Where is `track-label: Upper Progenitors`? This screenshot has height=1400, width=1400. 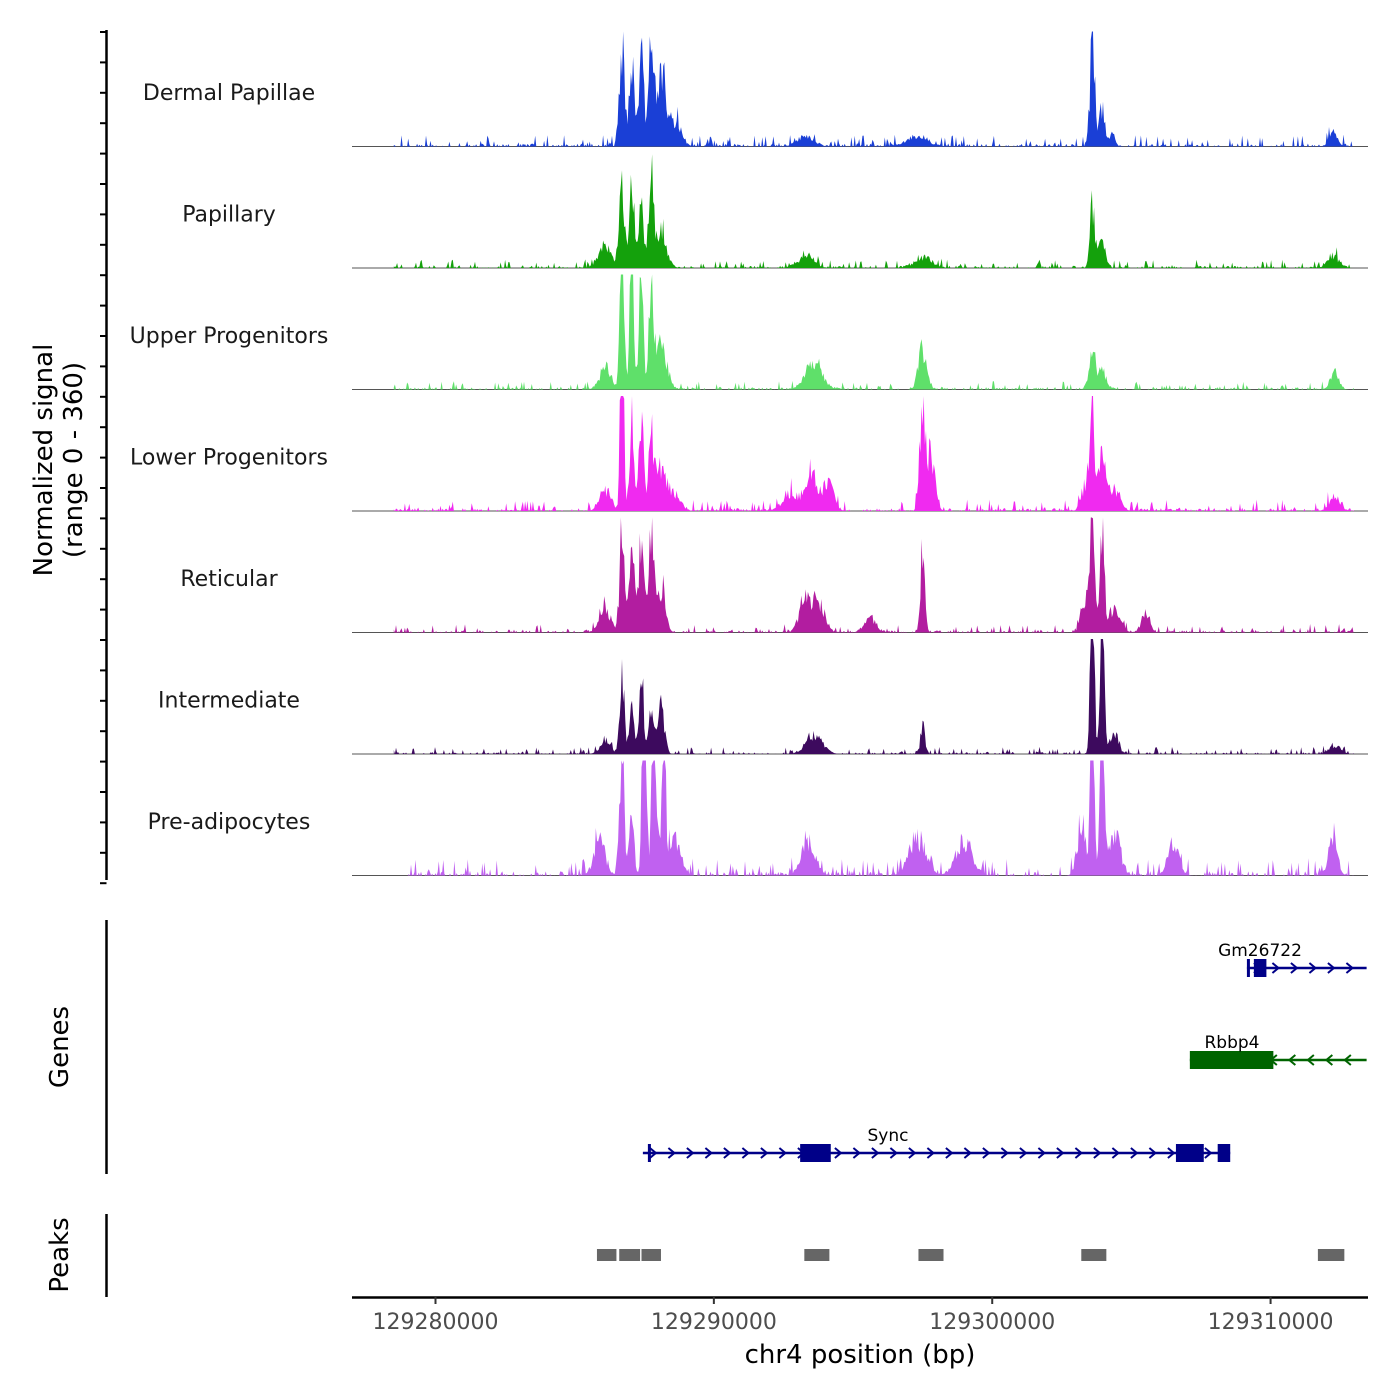 track-label: Upper Progenitors is located at coordinates (229, 336).